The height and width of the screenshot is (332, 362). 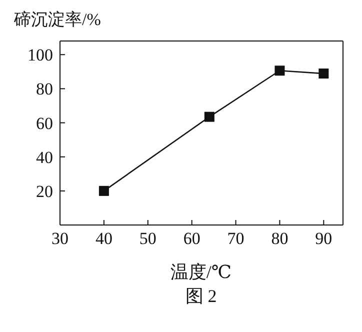 What do you see at coordinates (235, 238) in the screenshot?
I see `x-tick-label: 70` at bounding box center [235, 238].